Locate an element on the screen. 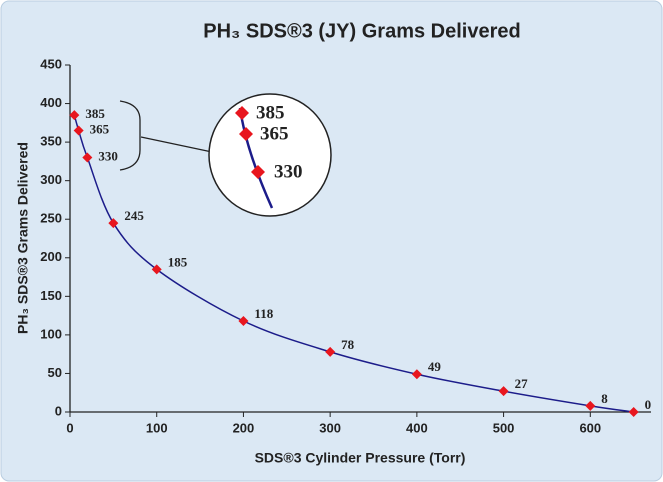  y-tick-label: 50 is located at coordinates (55, 372).